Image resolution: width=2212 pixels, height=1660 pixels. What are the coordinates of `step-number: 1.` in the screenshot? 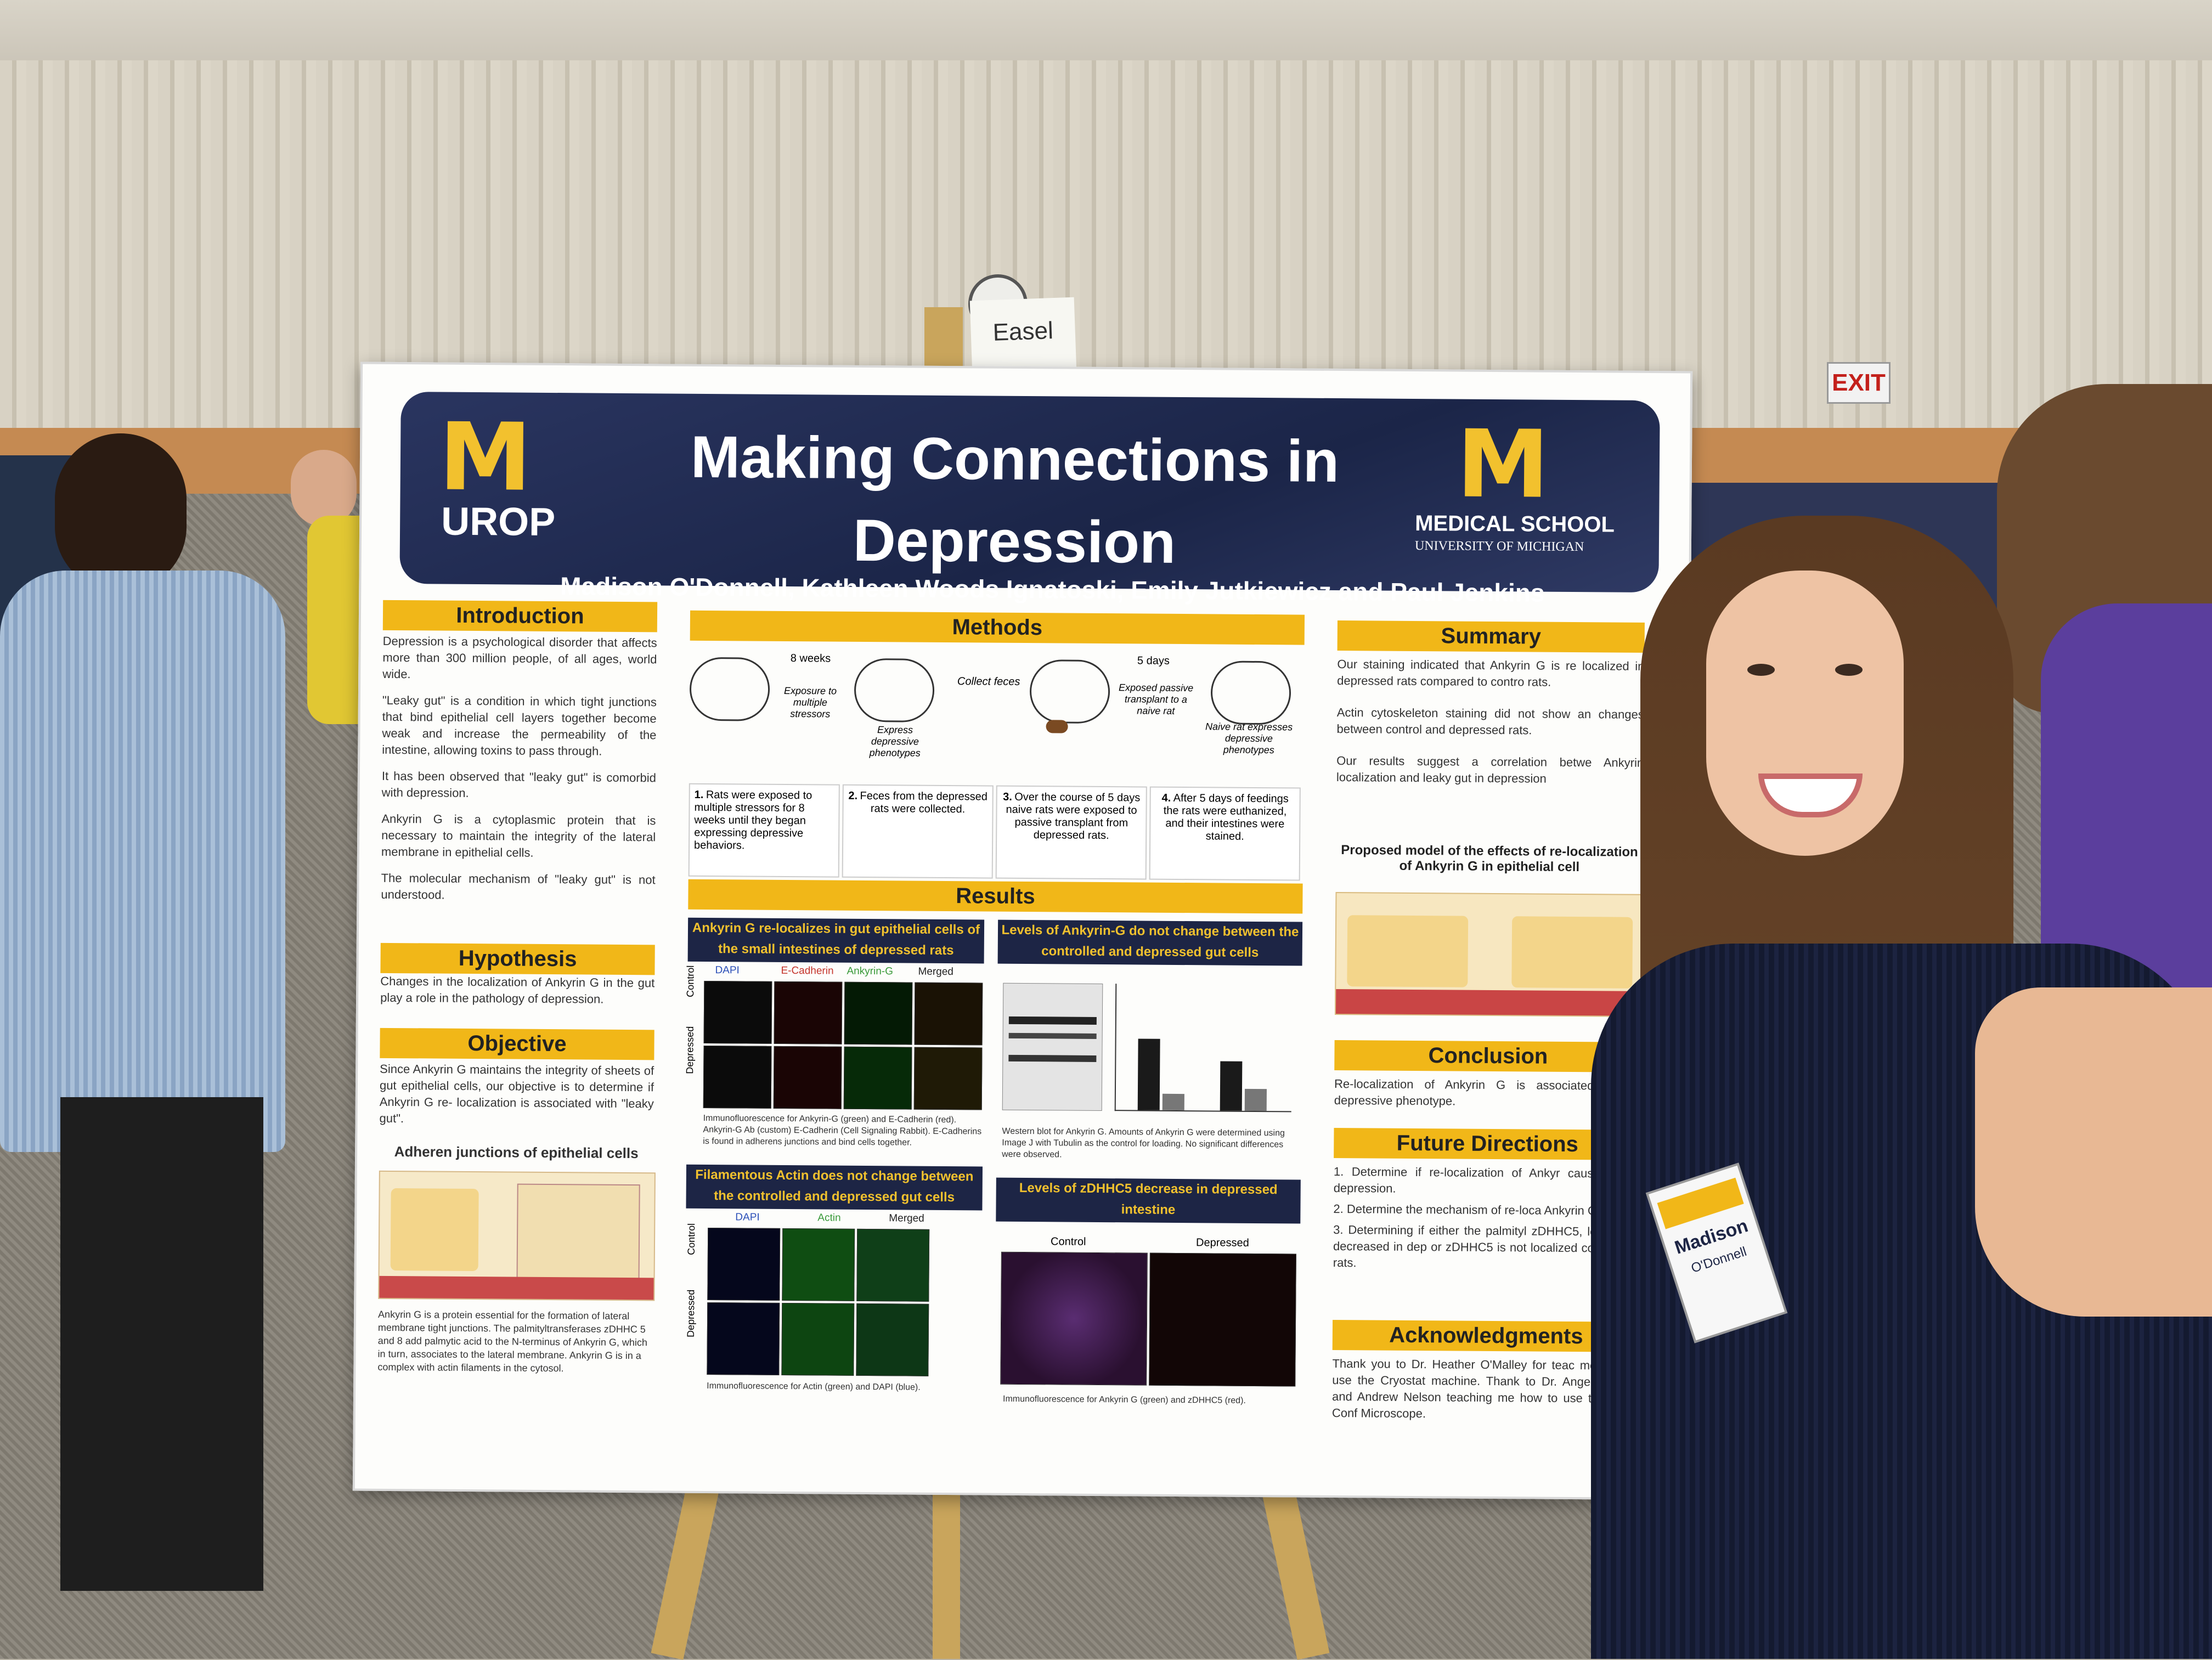 It's located at (699, 794).